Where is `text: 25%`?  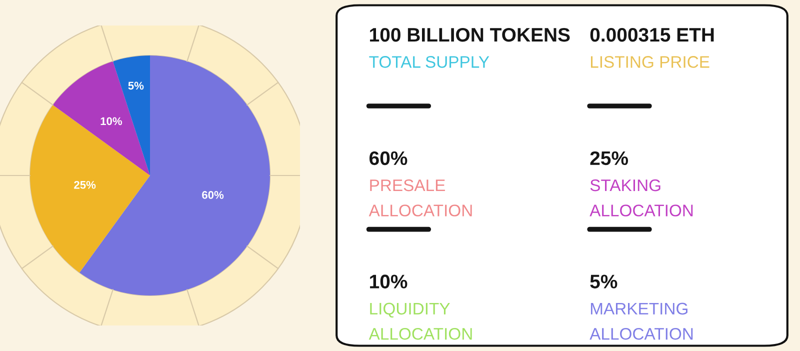
text: 25% is located at coordinates (609, 158).